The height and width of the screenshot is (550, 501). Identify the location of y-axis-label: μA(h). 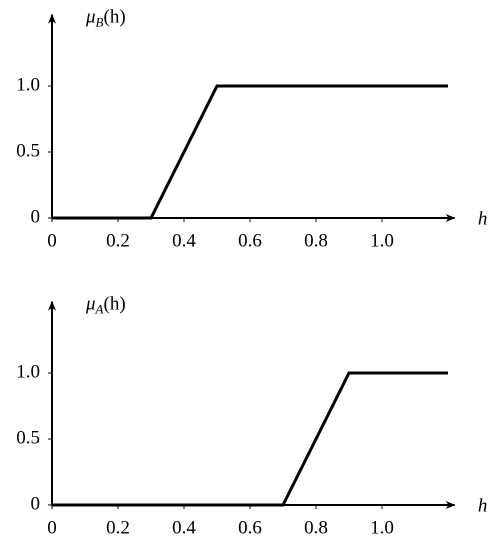
(105, 305).